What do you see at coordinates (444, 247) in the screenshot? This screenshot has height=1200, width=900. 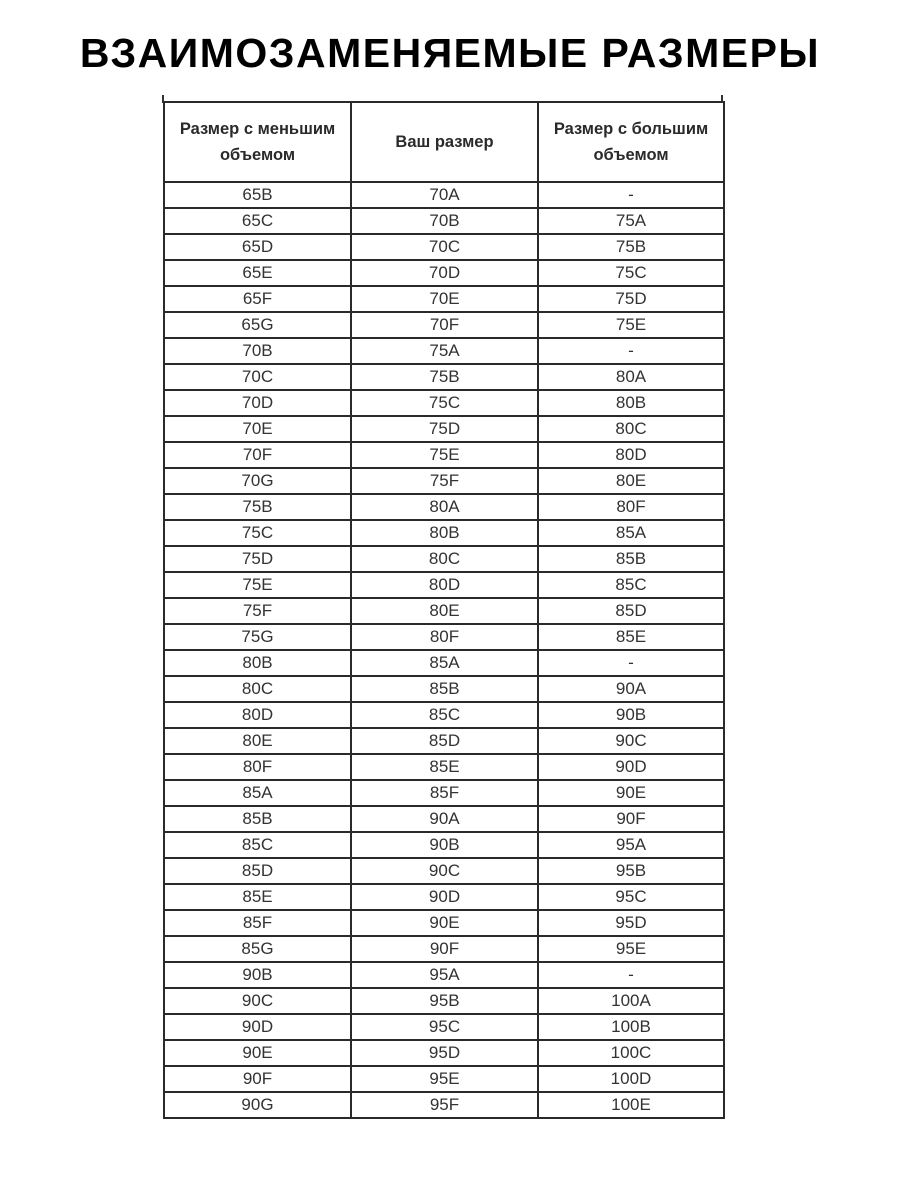 I see `table-row: 65D 70C 75B` at bounding box center [444, 247].